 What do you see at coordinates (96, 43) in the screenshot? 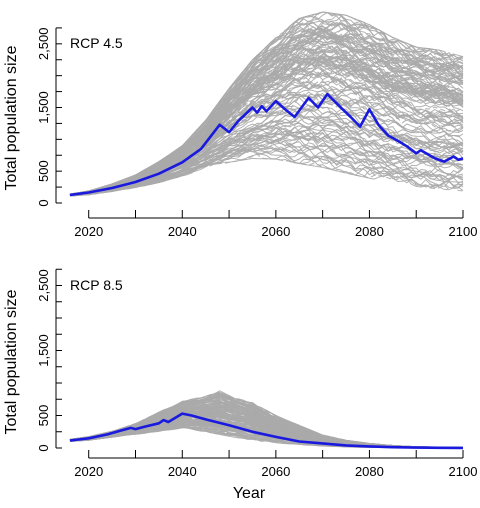
I see `panel-label-rcp45: RCP 4.5` at bounding box center [96, 43].